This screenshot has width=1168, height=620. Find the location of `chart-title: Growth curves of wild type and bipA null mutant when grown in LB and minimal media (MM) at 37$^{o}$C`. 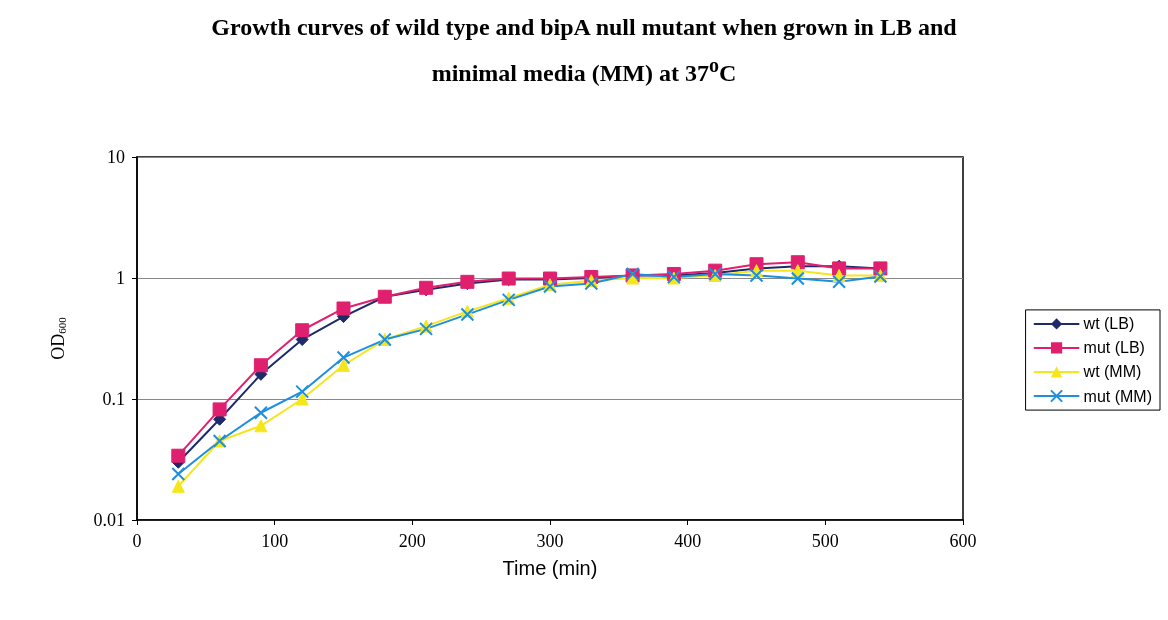

chart-title: Growth curves of wild type and bipA null mutant when grown in LB and minimal media (MM) at 37$^{o}$C is located at coordinates (584, 50).